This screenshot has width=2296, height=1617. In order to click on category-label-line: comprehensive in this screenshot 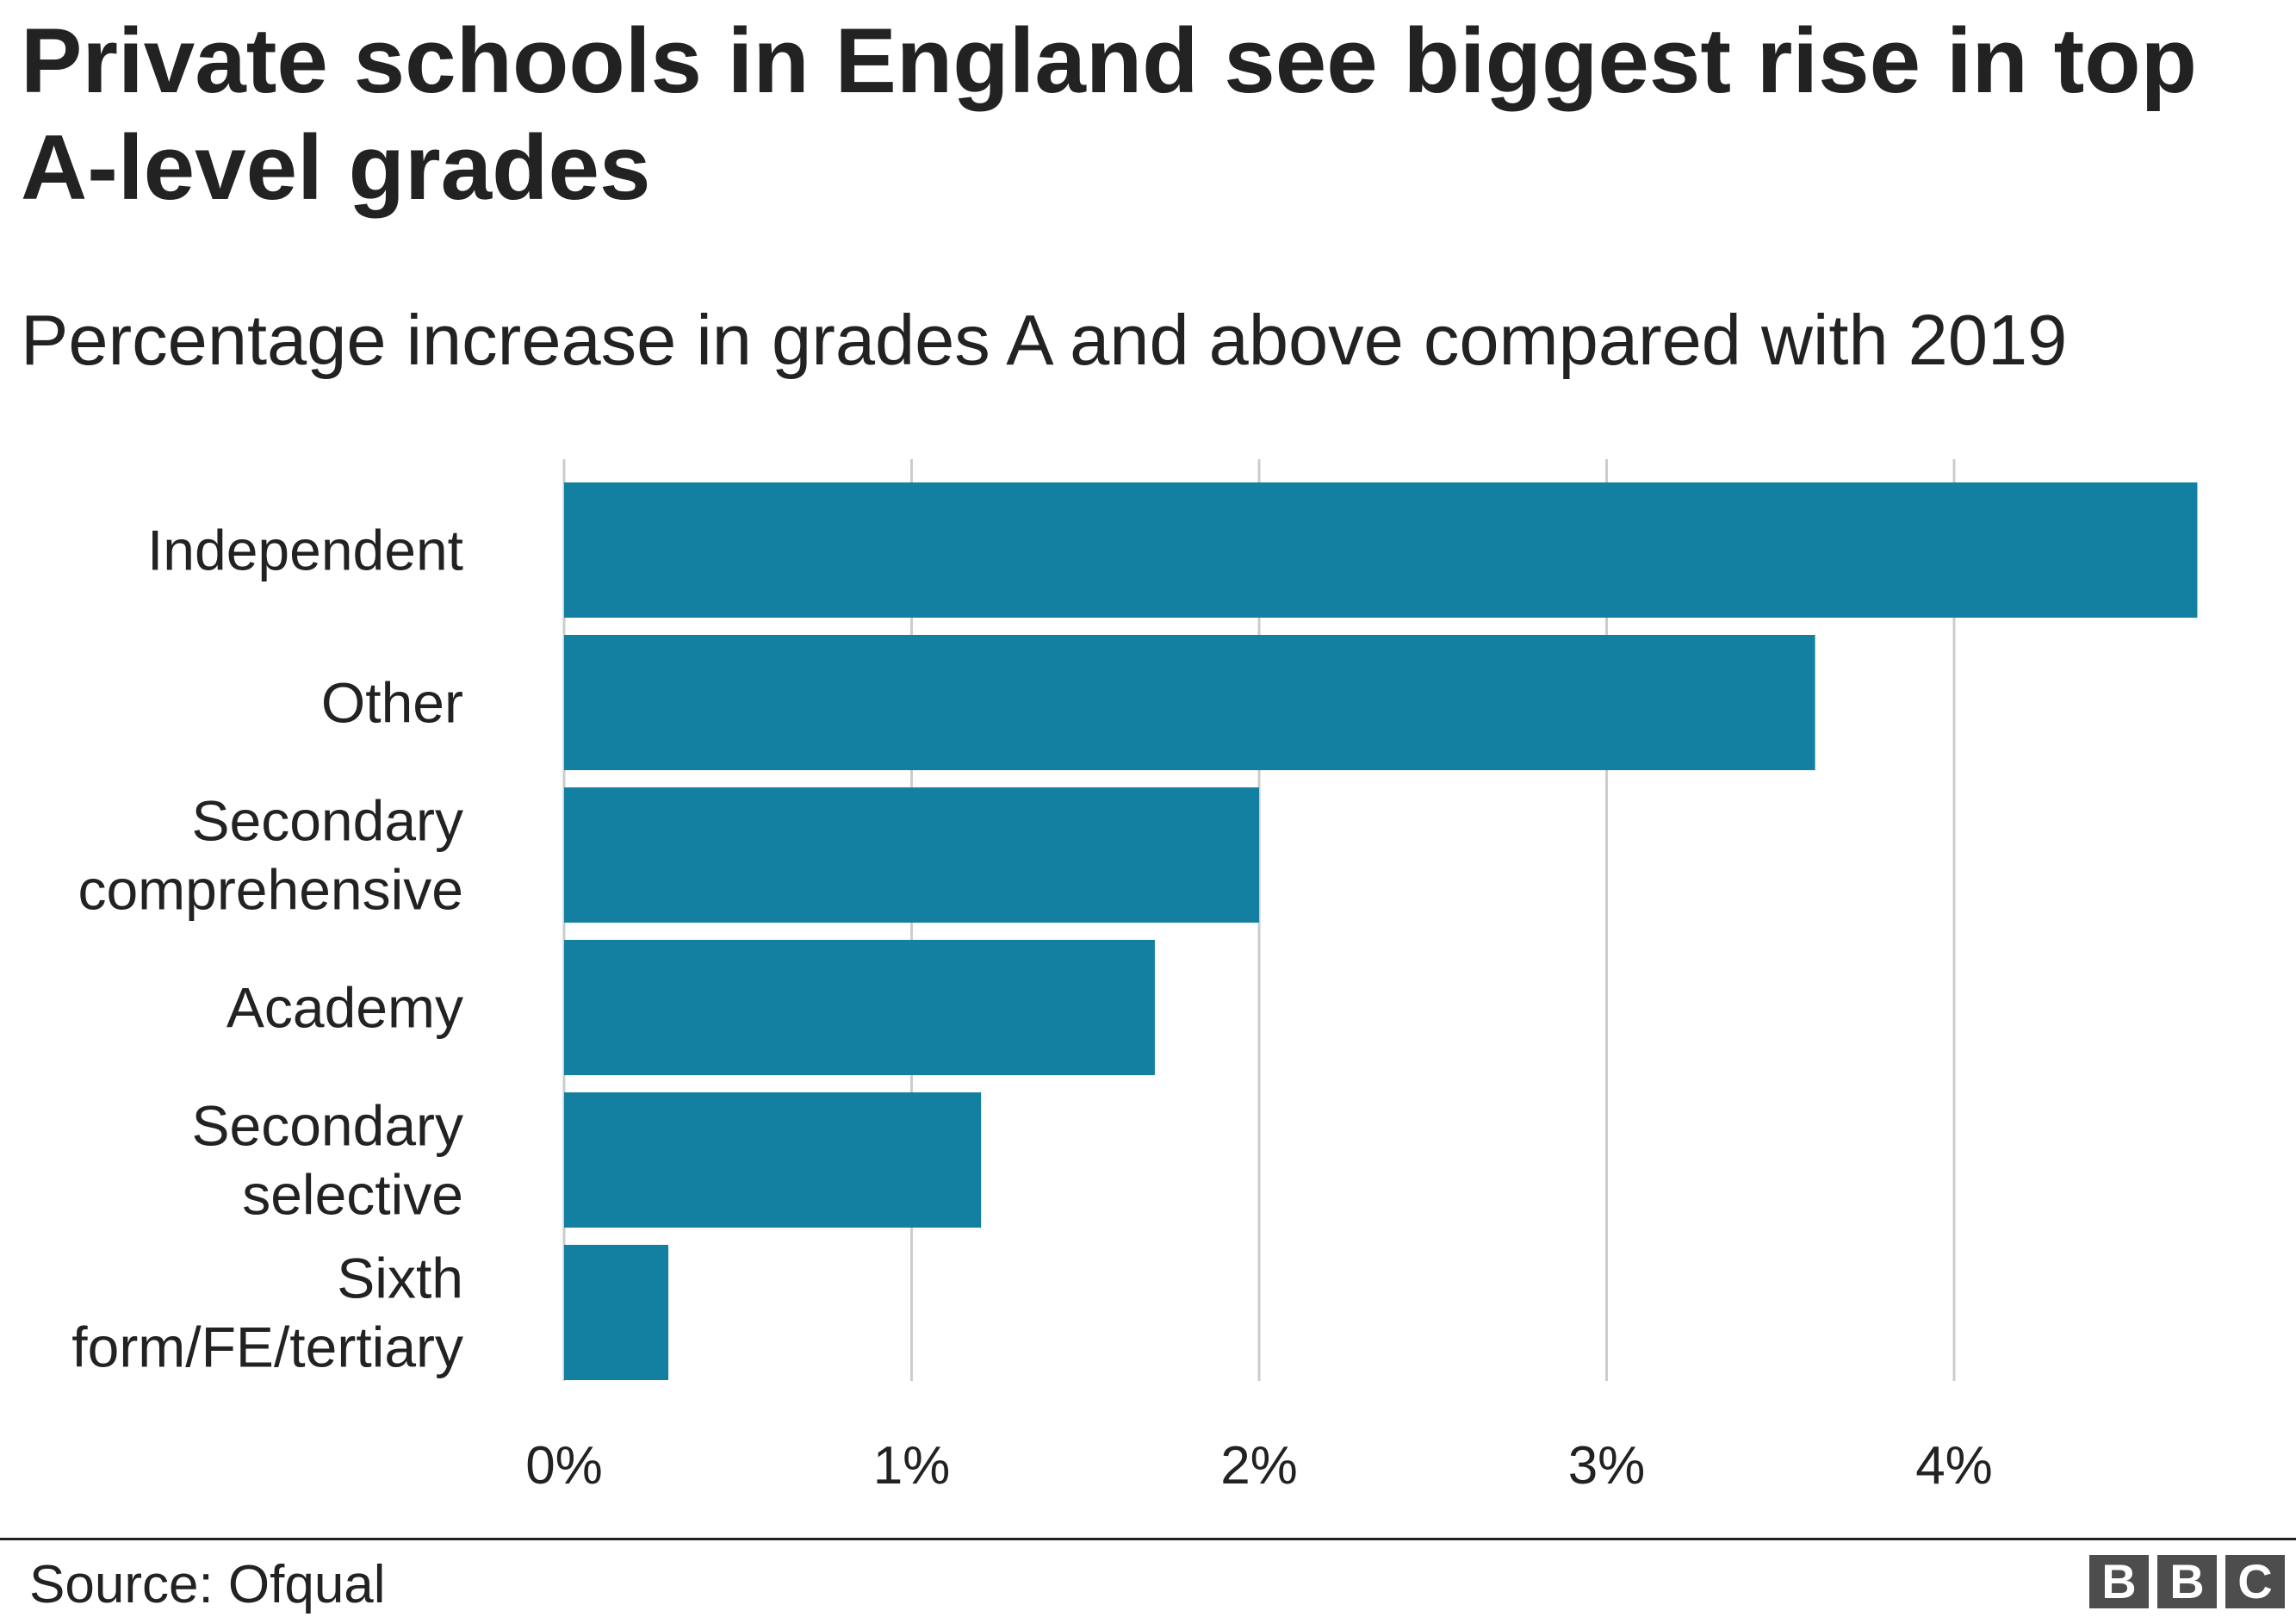, I will do `click(270, 890)`.